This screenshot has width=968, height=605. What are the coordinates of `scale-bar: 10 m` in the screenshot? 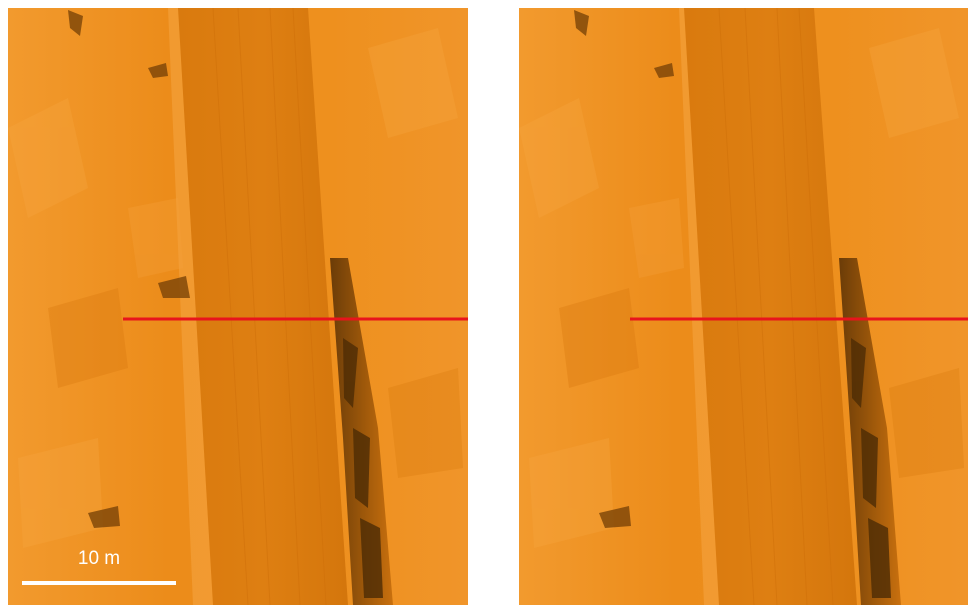 It's located at (99, 568).